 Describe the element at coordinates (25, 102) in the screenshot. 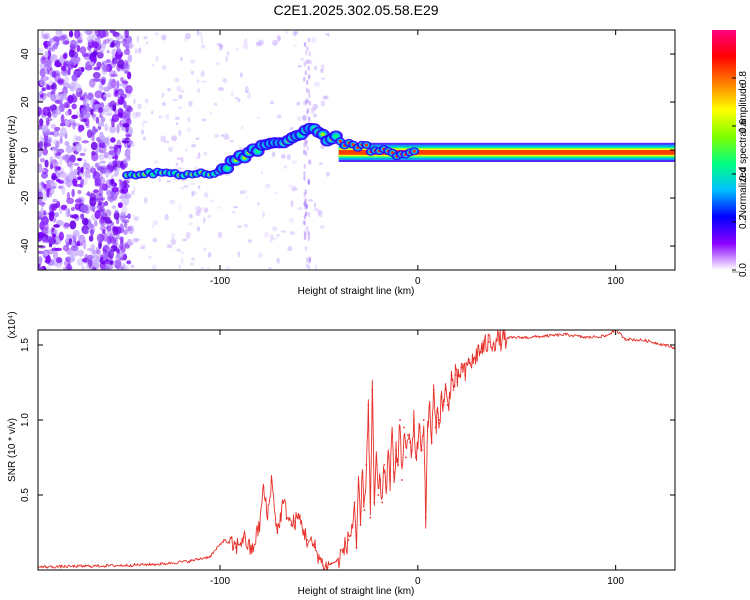

I see `spectrogram-y-tick-label: 20` at that location.